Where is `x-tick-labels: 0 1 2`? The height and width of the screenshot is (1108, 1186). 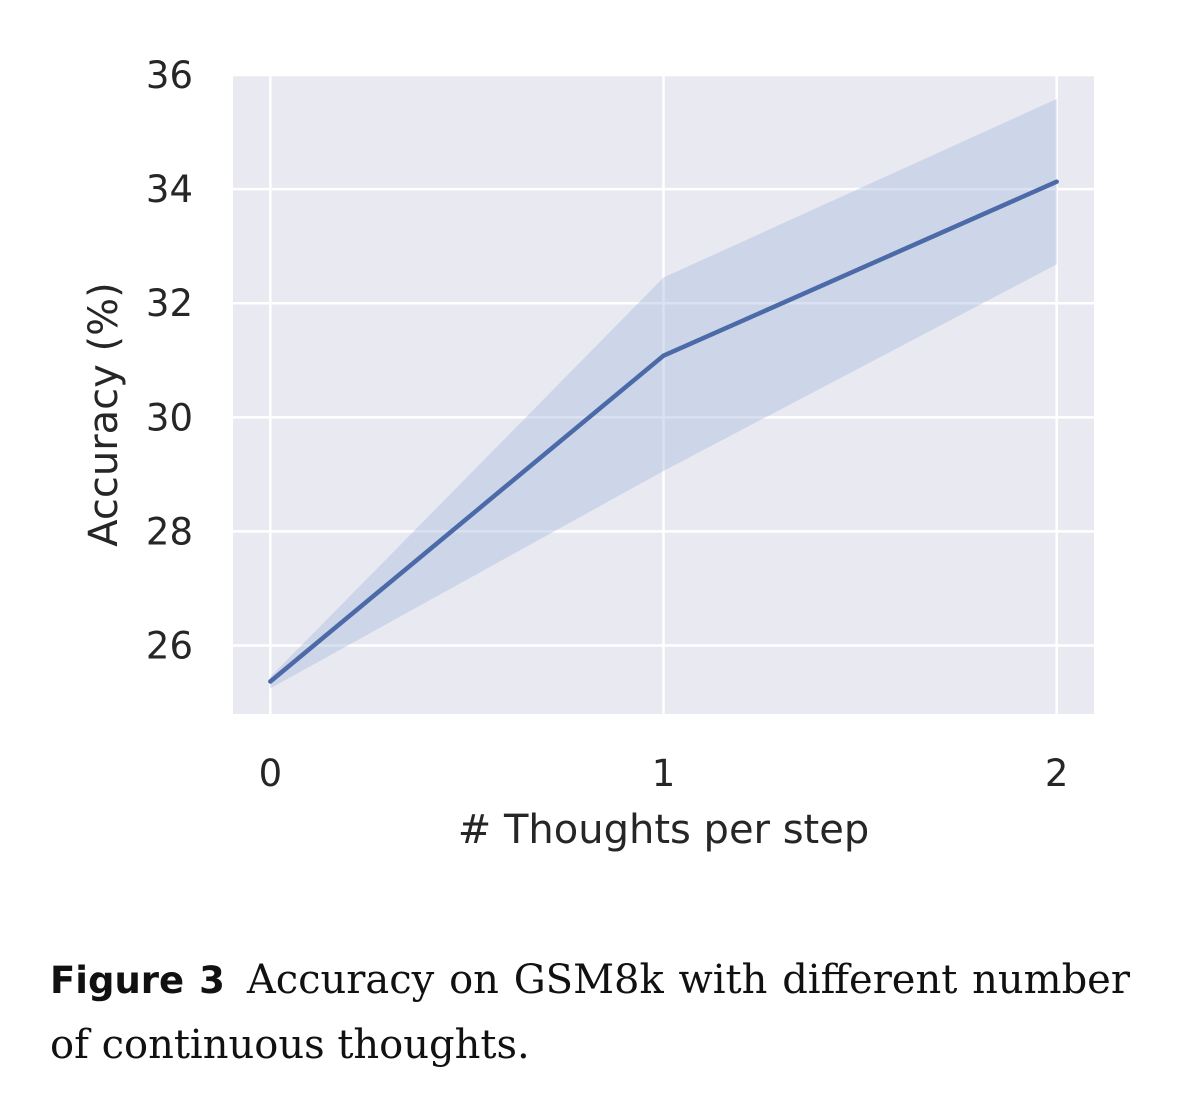
x-tick-labels: 0 1 2 is located at coordinates (664, 773).